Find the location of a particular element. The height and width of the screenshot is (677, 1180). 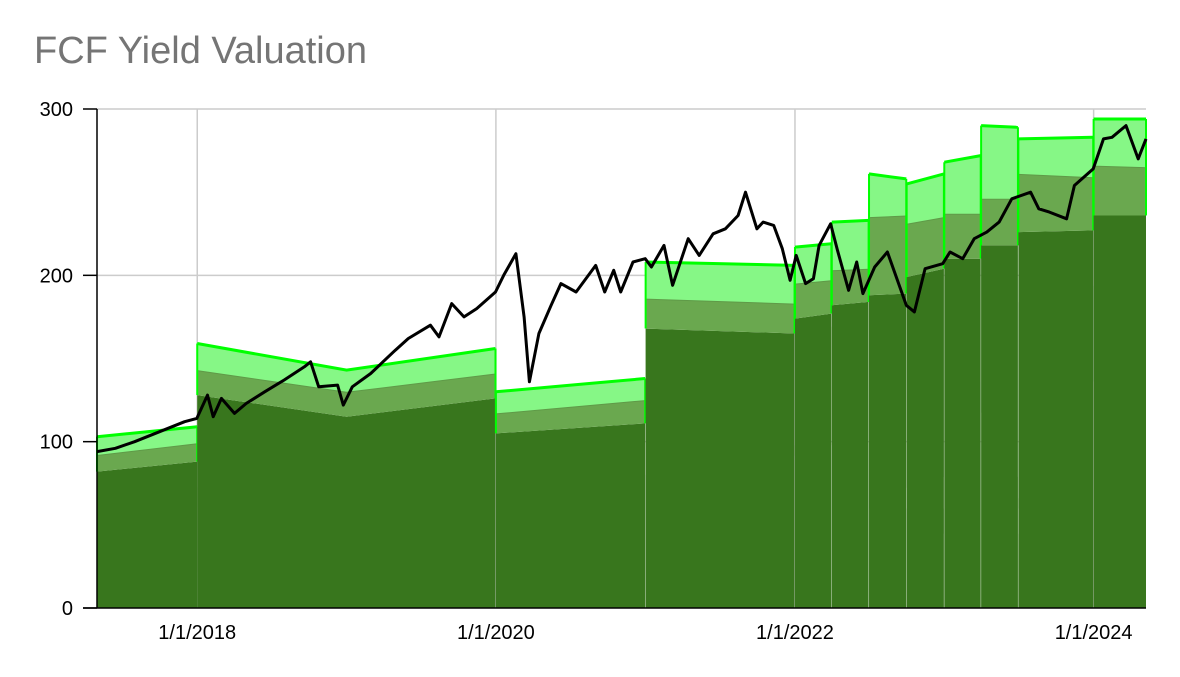

x-tick-label: 1/1/2020 is located at coordinates (496, 633).